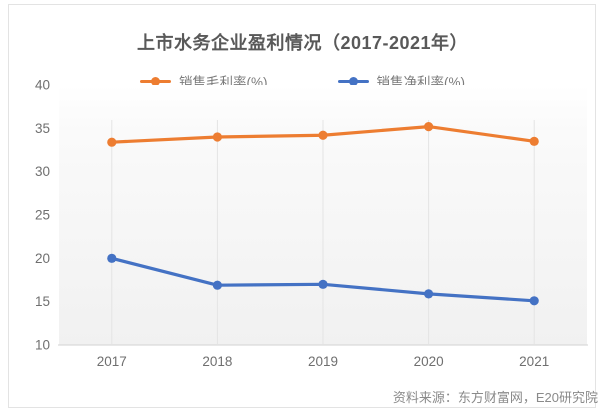 This screenshot has height=416, width=609. What do you see at coordinates (112, 258) in the screenshot?
I see `data-point-销售净利率(%)-2017` at bounding box center [112, 258].